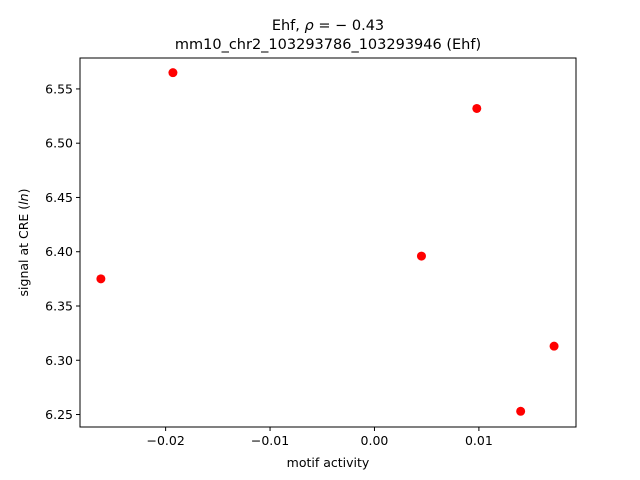 The image size is (640, 480). Describe the element at coordinates (59, 143) in the screenshot. I see `y-tick-label: 6.50` at that location.